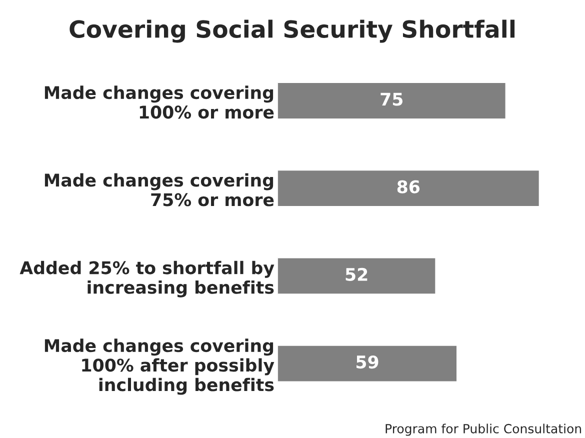 The image size is (585, 438). I want to click on y-tick-label: Added 25% to shortfall by increasing benefits, so click(147, 279).